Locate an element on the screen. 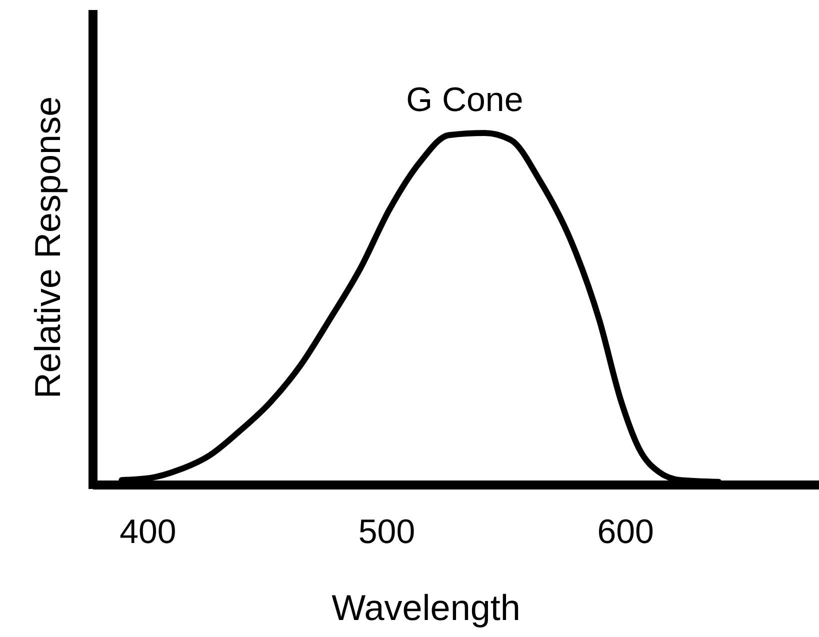 This screenshot has width=819, height=637. x-tick-label: 600 is located at coordinates (625, 532).